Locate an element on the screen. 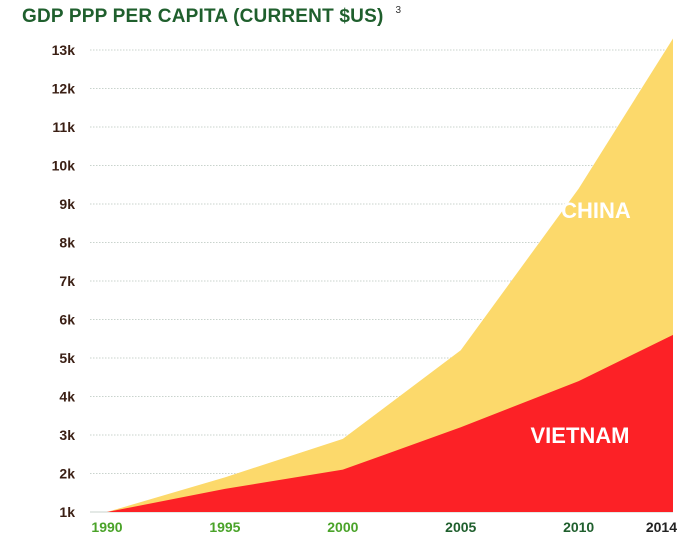 The height and width of the screenshot is (548, 700). y-axis-ticks: 1k 2k 3k 4k 5k 6k 7k 8k 9k 10k 11k 12k 13k is located at coordinates (64, 281).